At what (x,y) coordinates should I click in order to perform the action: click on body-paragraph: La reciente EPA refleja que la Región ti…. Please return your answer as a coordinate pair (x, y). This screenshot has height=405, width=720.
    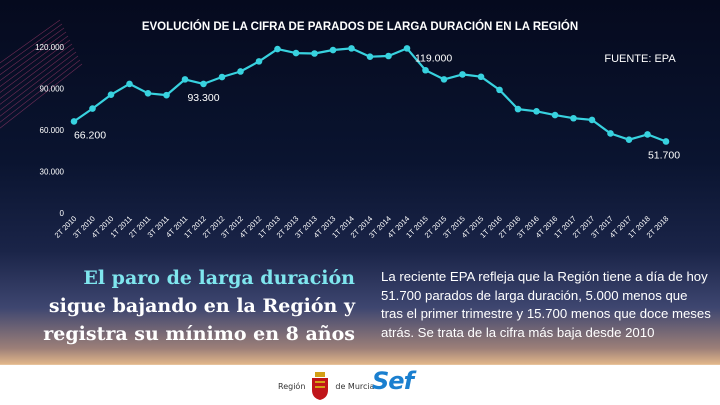
    Looking at the image, I should click on (546, 304).